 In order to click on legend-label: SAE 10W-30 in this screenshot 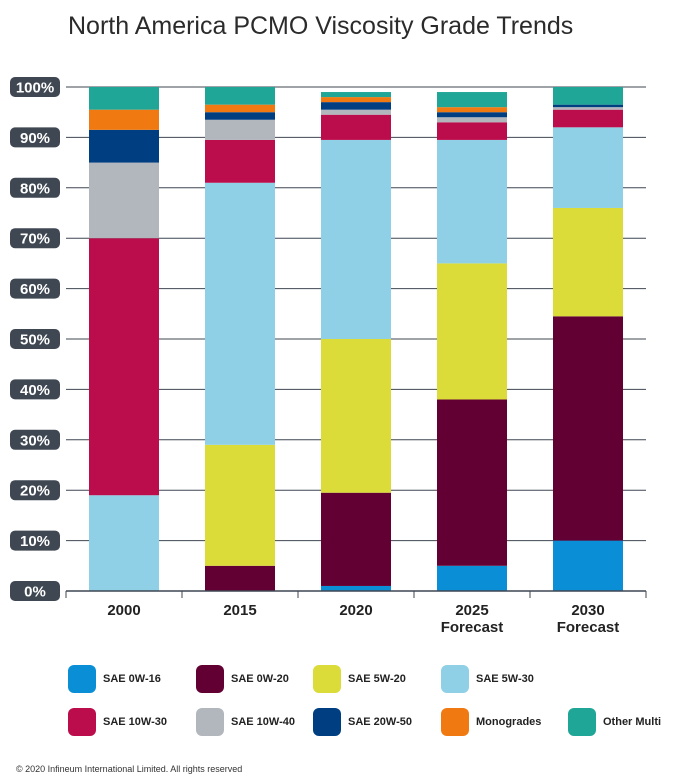, I will do `click(135, 722)`.